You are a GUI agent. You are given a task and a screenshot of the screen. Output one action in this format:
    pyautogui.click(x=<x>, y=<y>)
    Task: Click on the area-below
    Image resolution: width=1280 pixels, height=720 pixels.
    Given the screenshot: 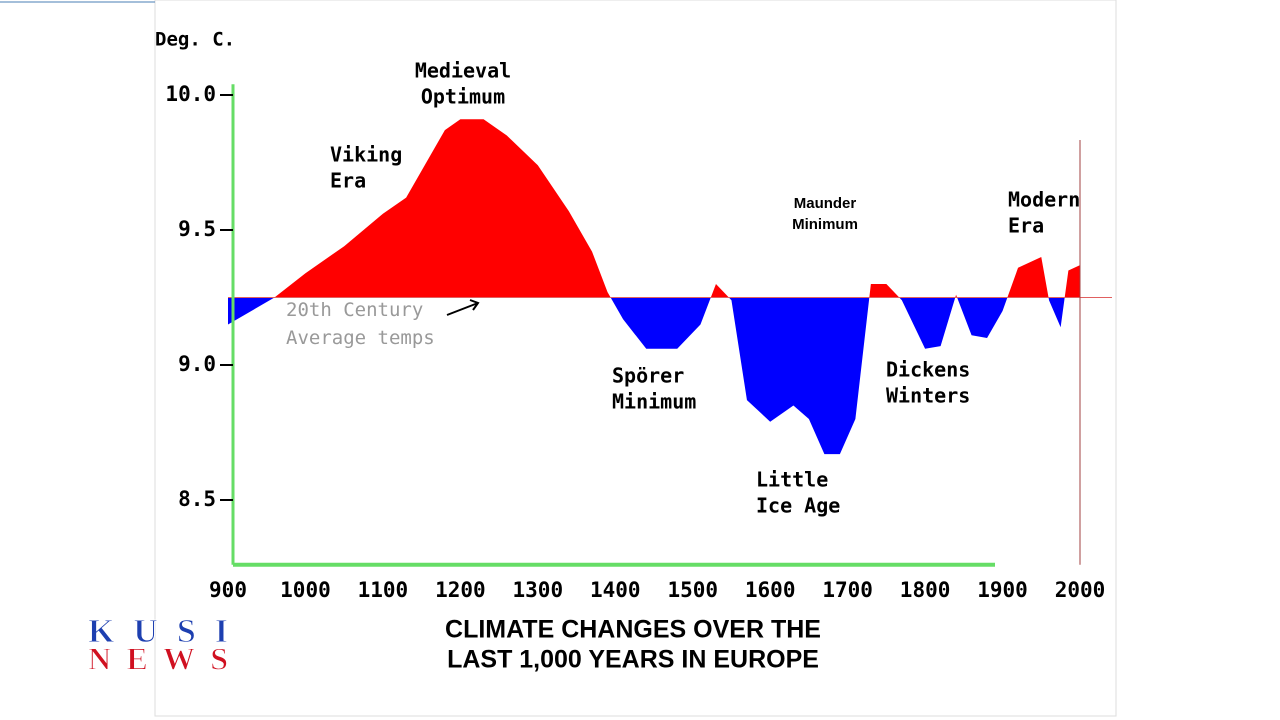 What is the action you would take?
    pyautogui.click(x=654, y=376)
    